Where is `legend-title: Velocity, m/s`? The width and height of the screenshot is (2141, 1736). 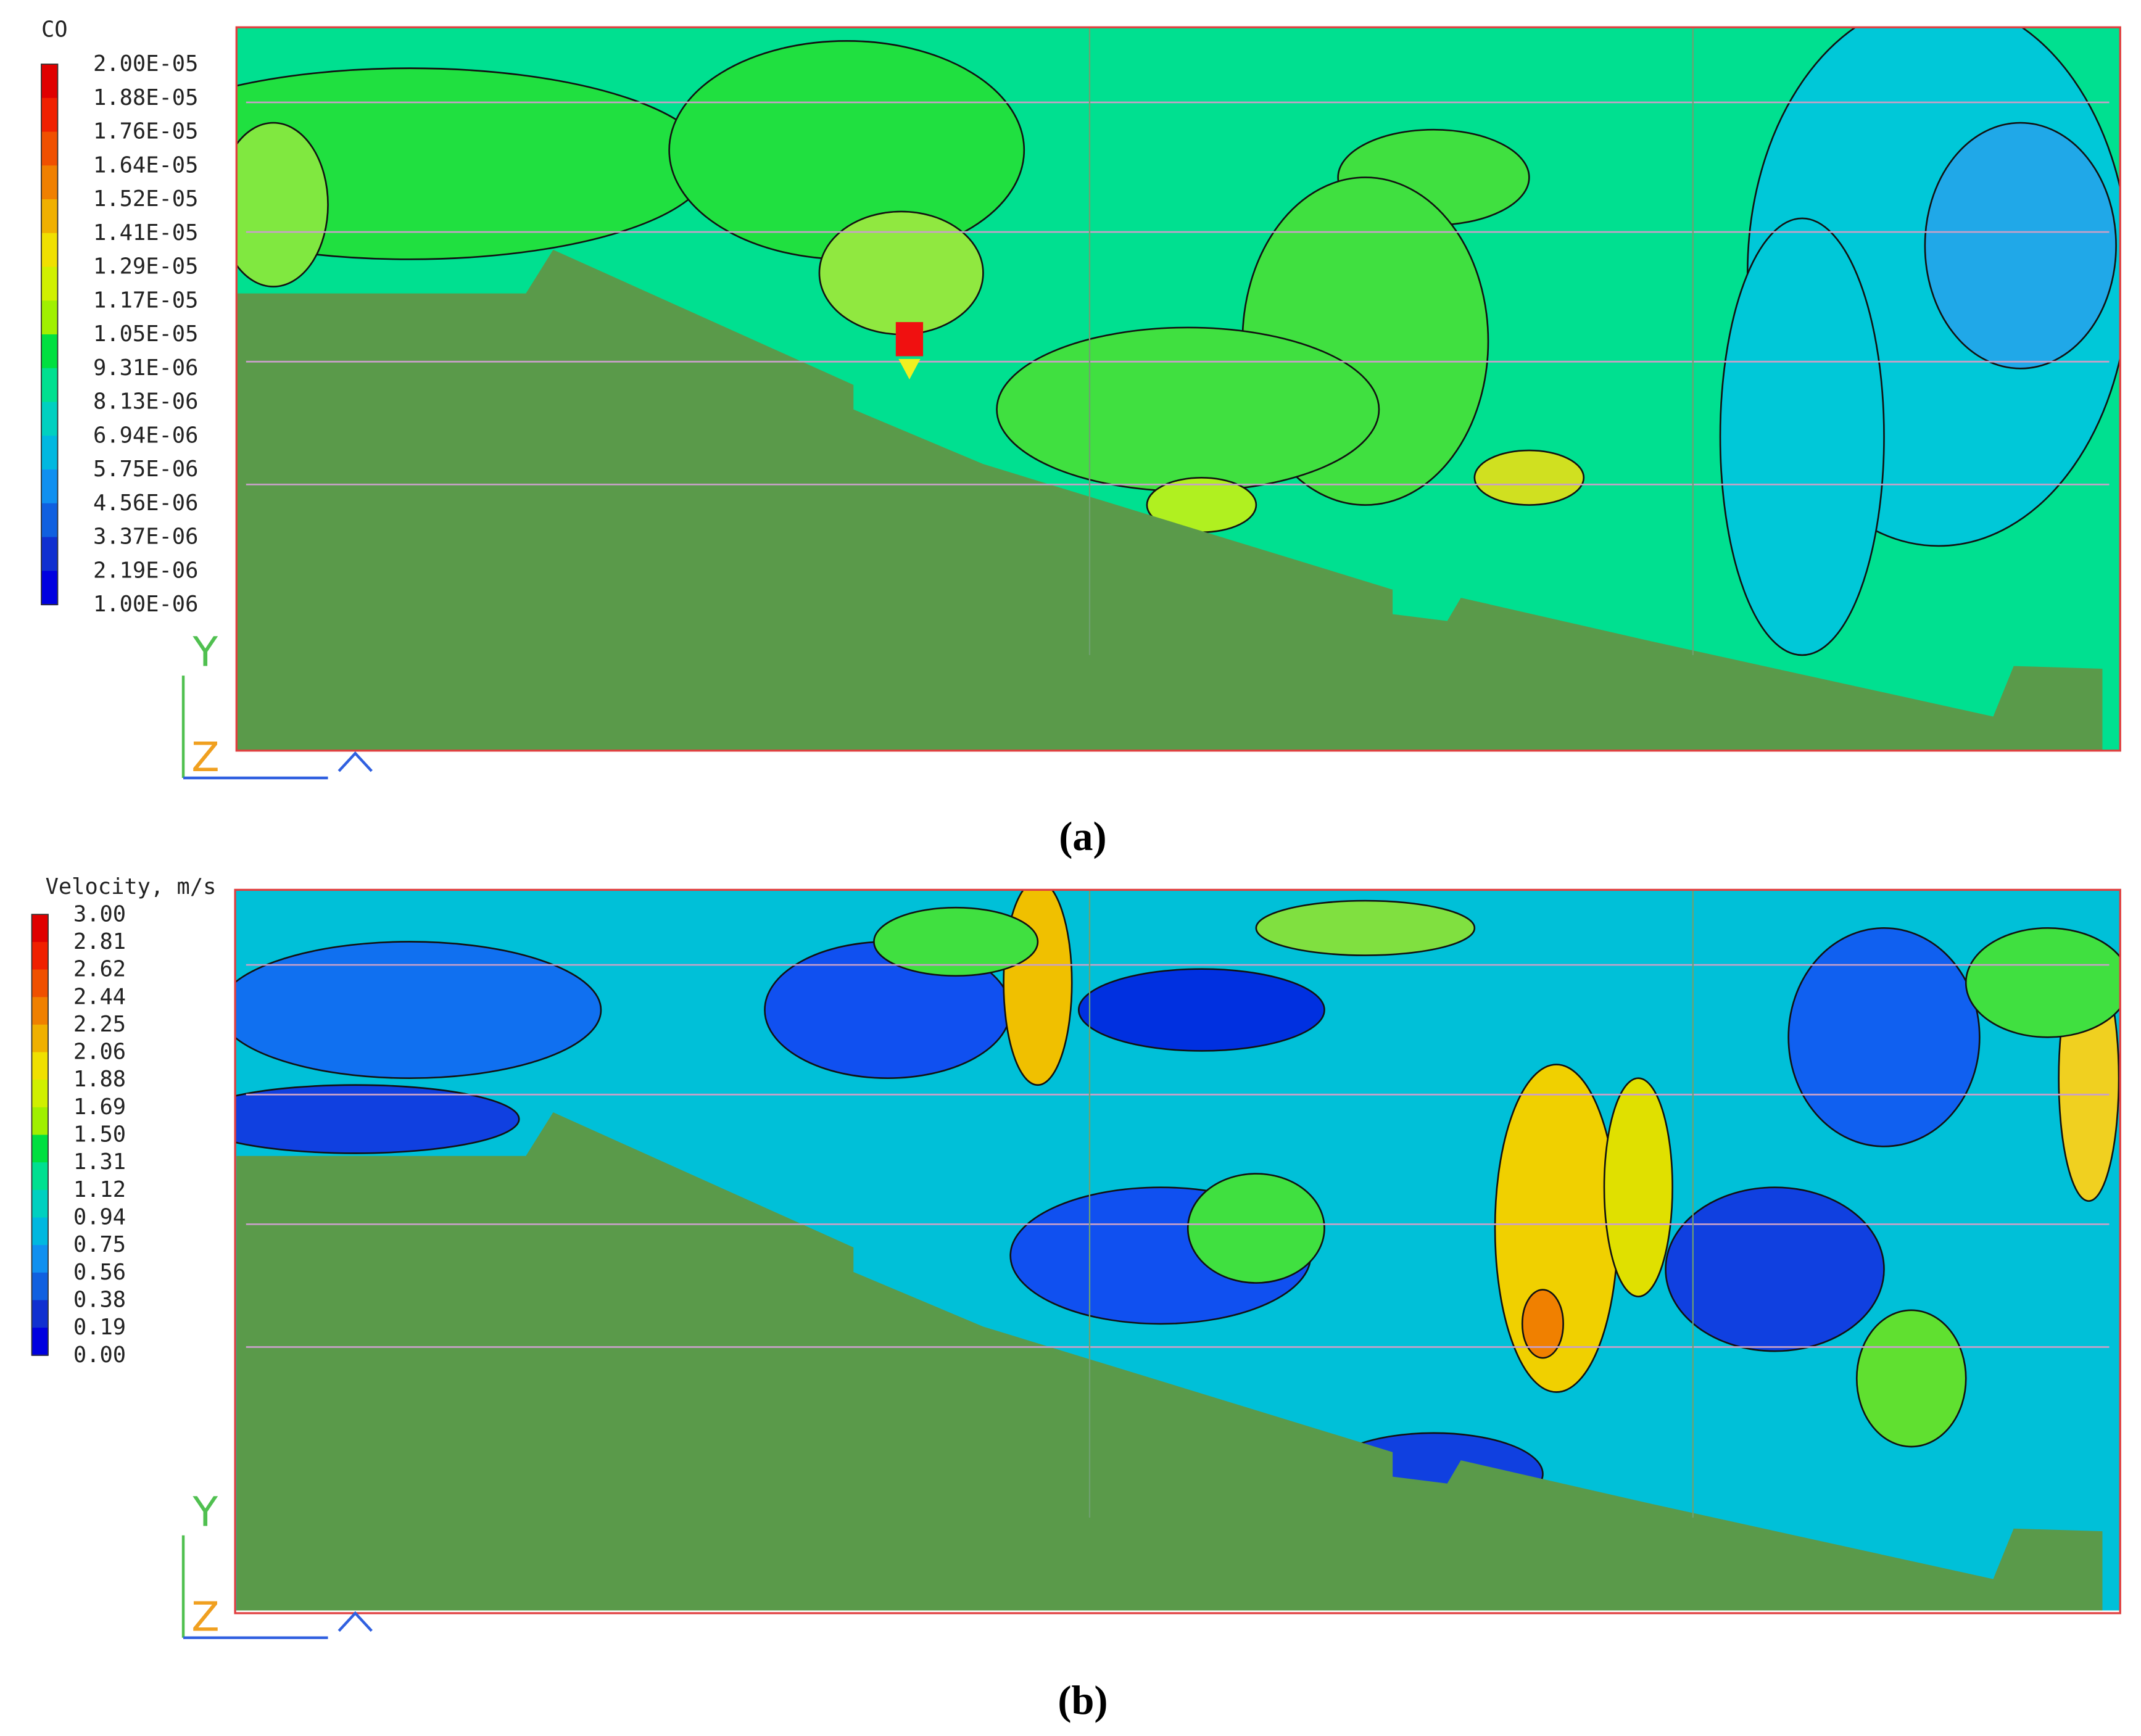
legend-title: Velocity, m/s is located at coordinates (132, 886).